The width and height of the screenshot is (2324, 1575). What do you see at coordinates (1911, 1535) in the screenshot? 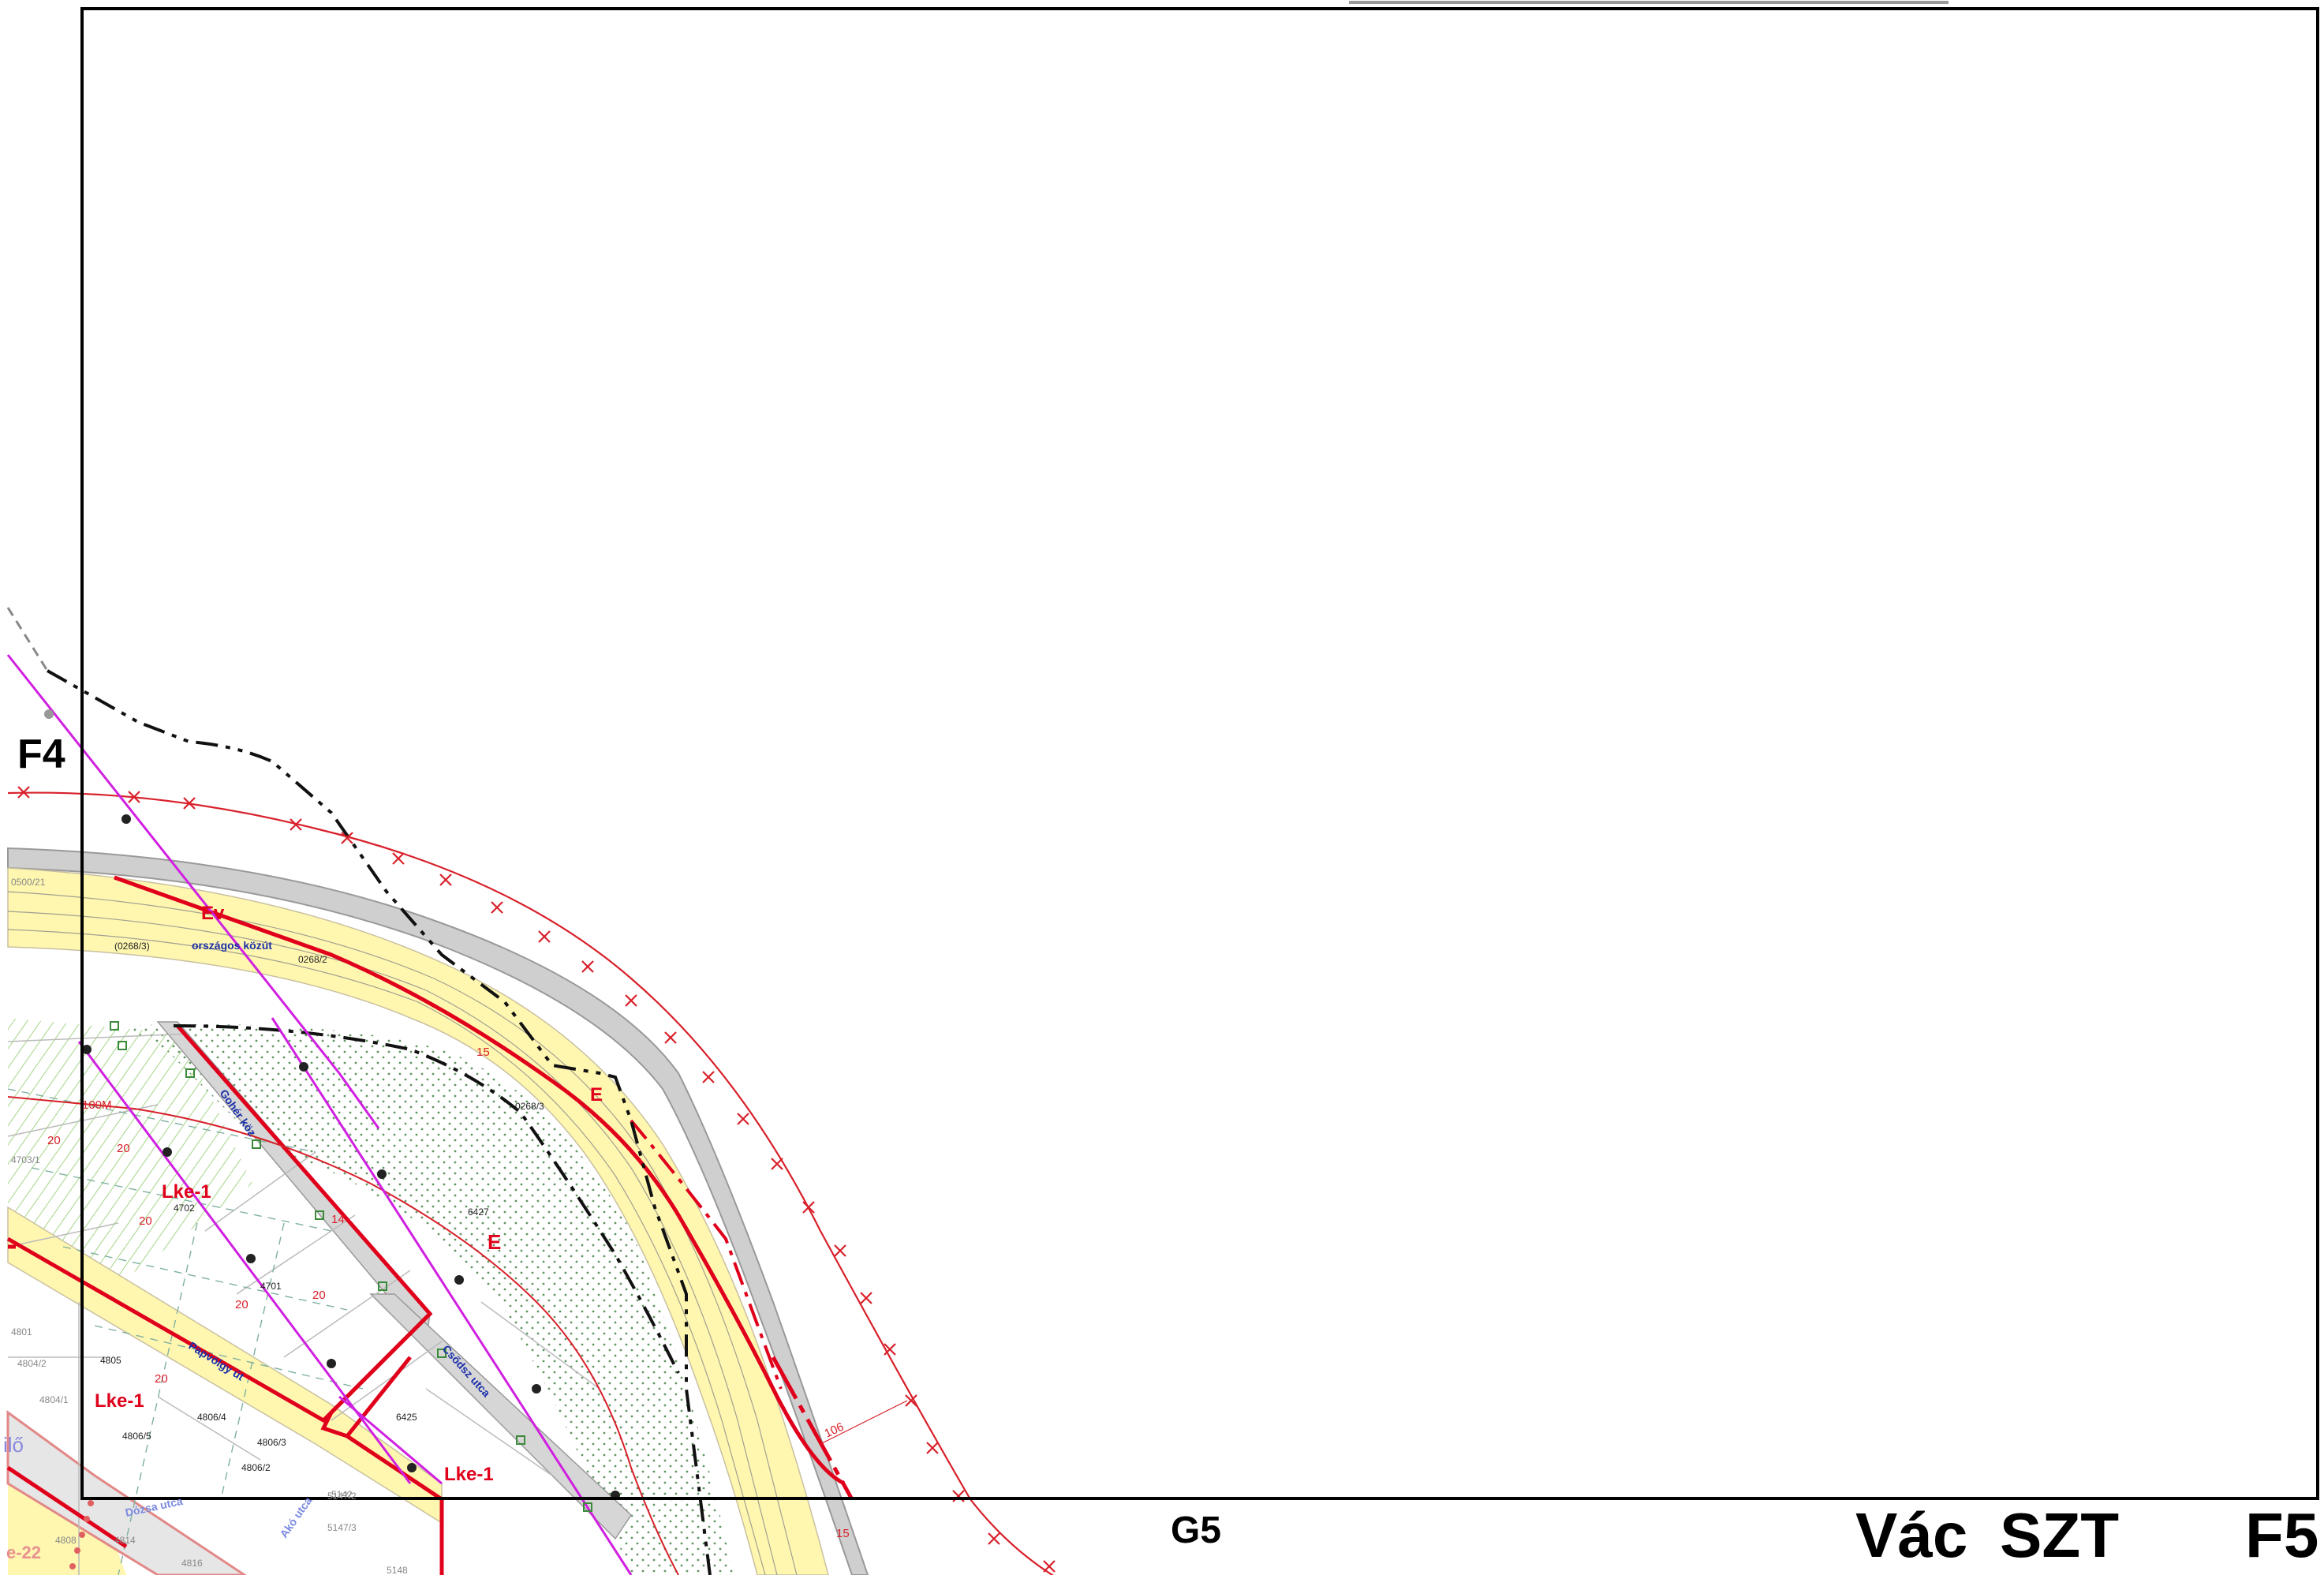
I see `city-label: Vác` at bounding box center [1911, 1535].